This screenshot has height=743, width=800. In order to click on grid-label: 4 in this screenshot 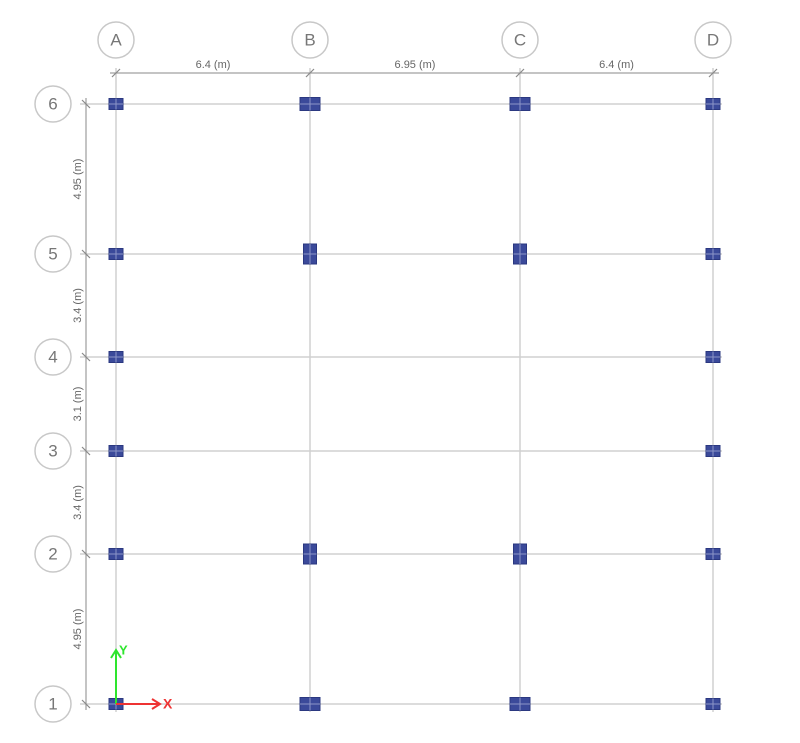, I will do `click(52, 356)`.